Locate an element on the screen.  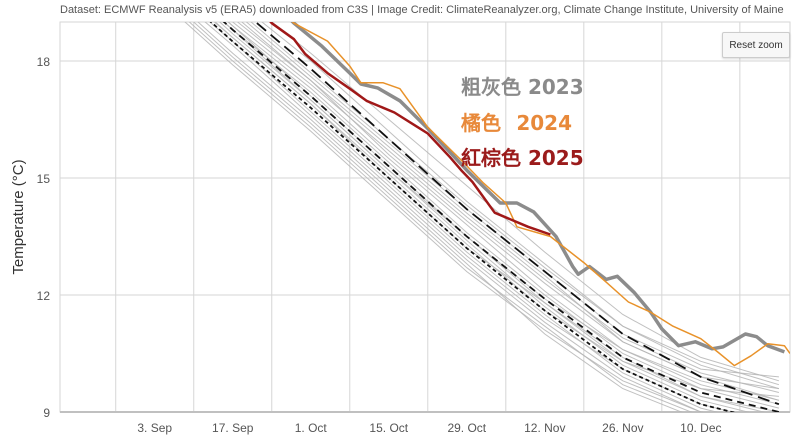
x-tick-label: 10. Dec is located at coordinates (700, 428).